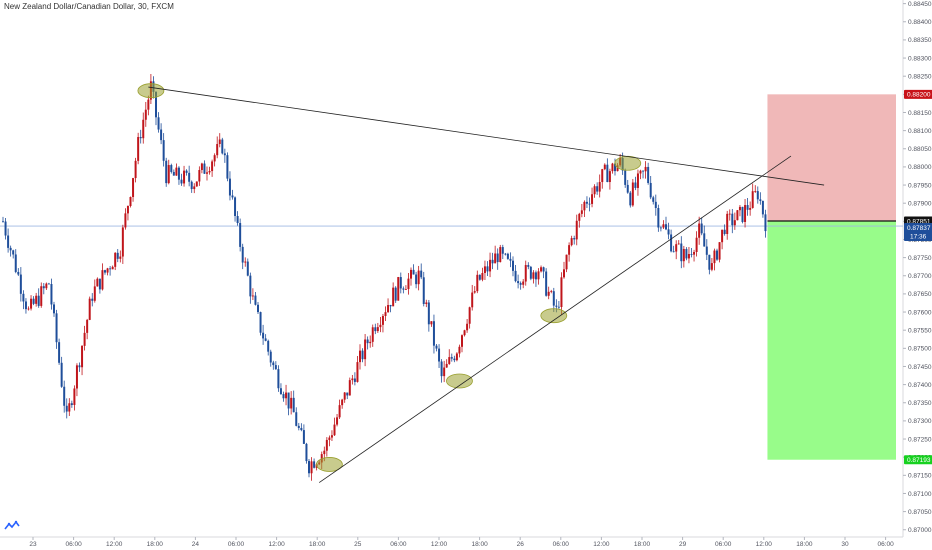 The height and width of the screenshot is (550, 932). I want to click on y-tick-label: 0.88450, so click(920, 4).